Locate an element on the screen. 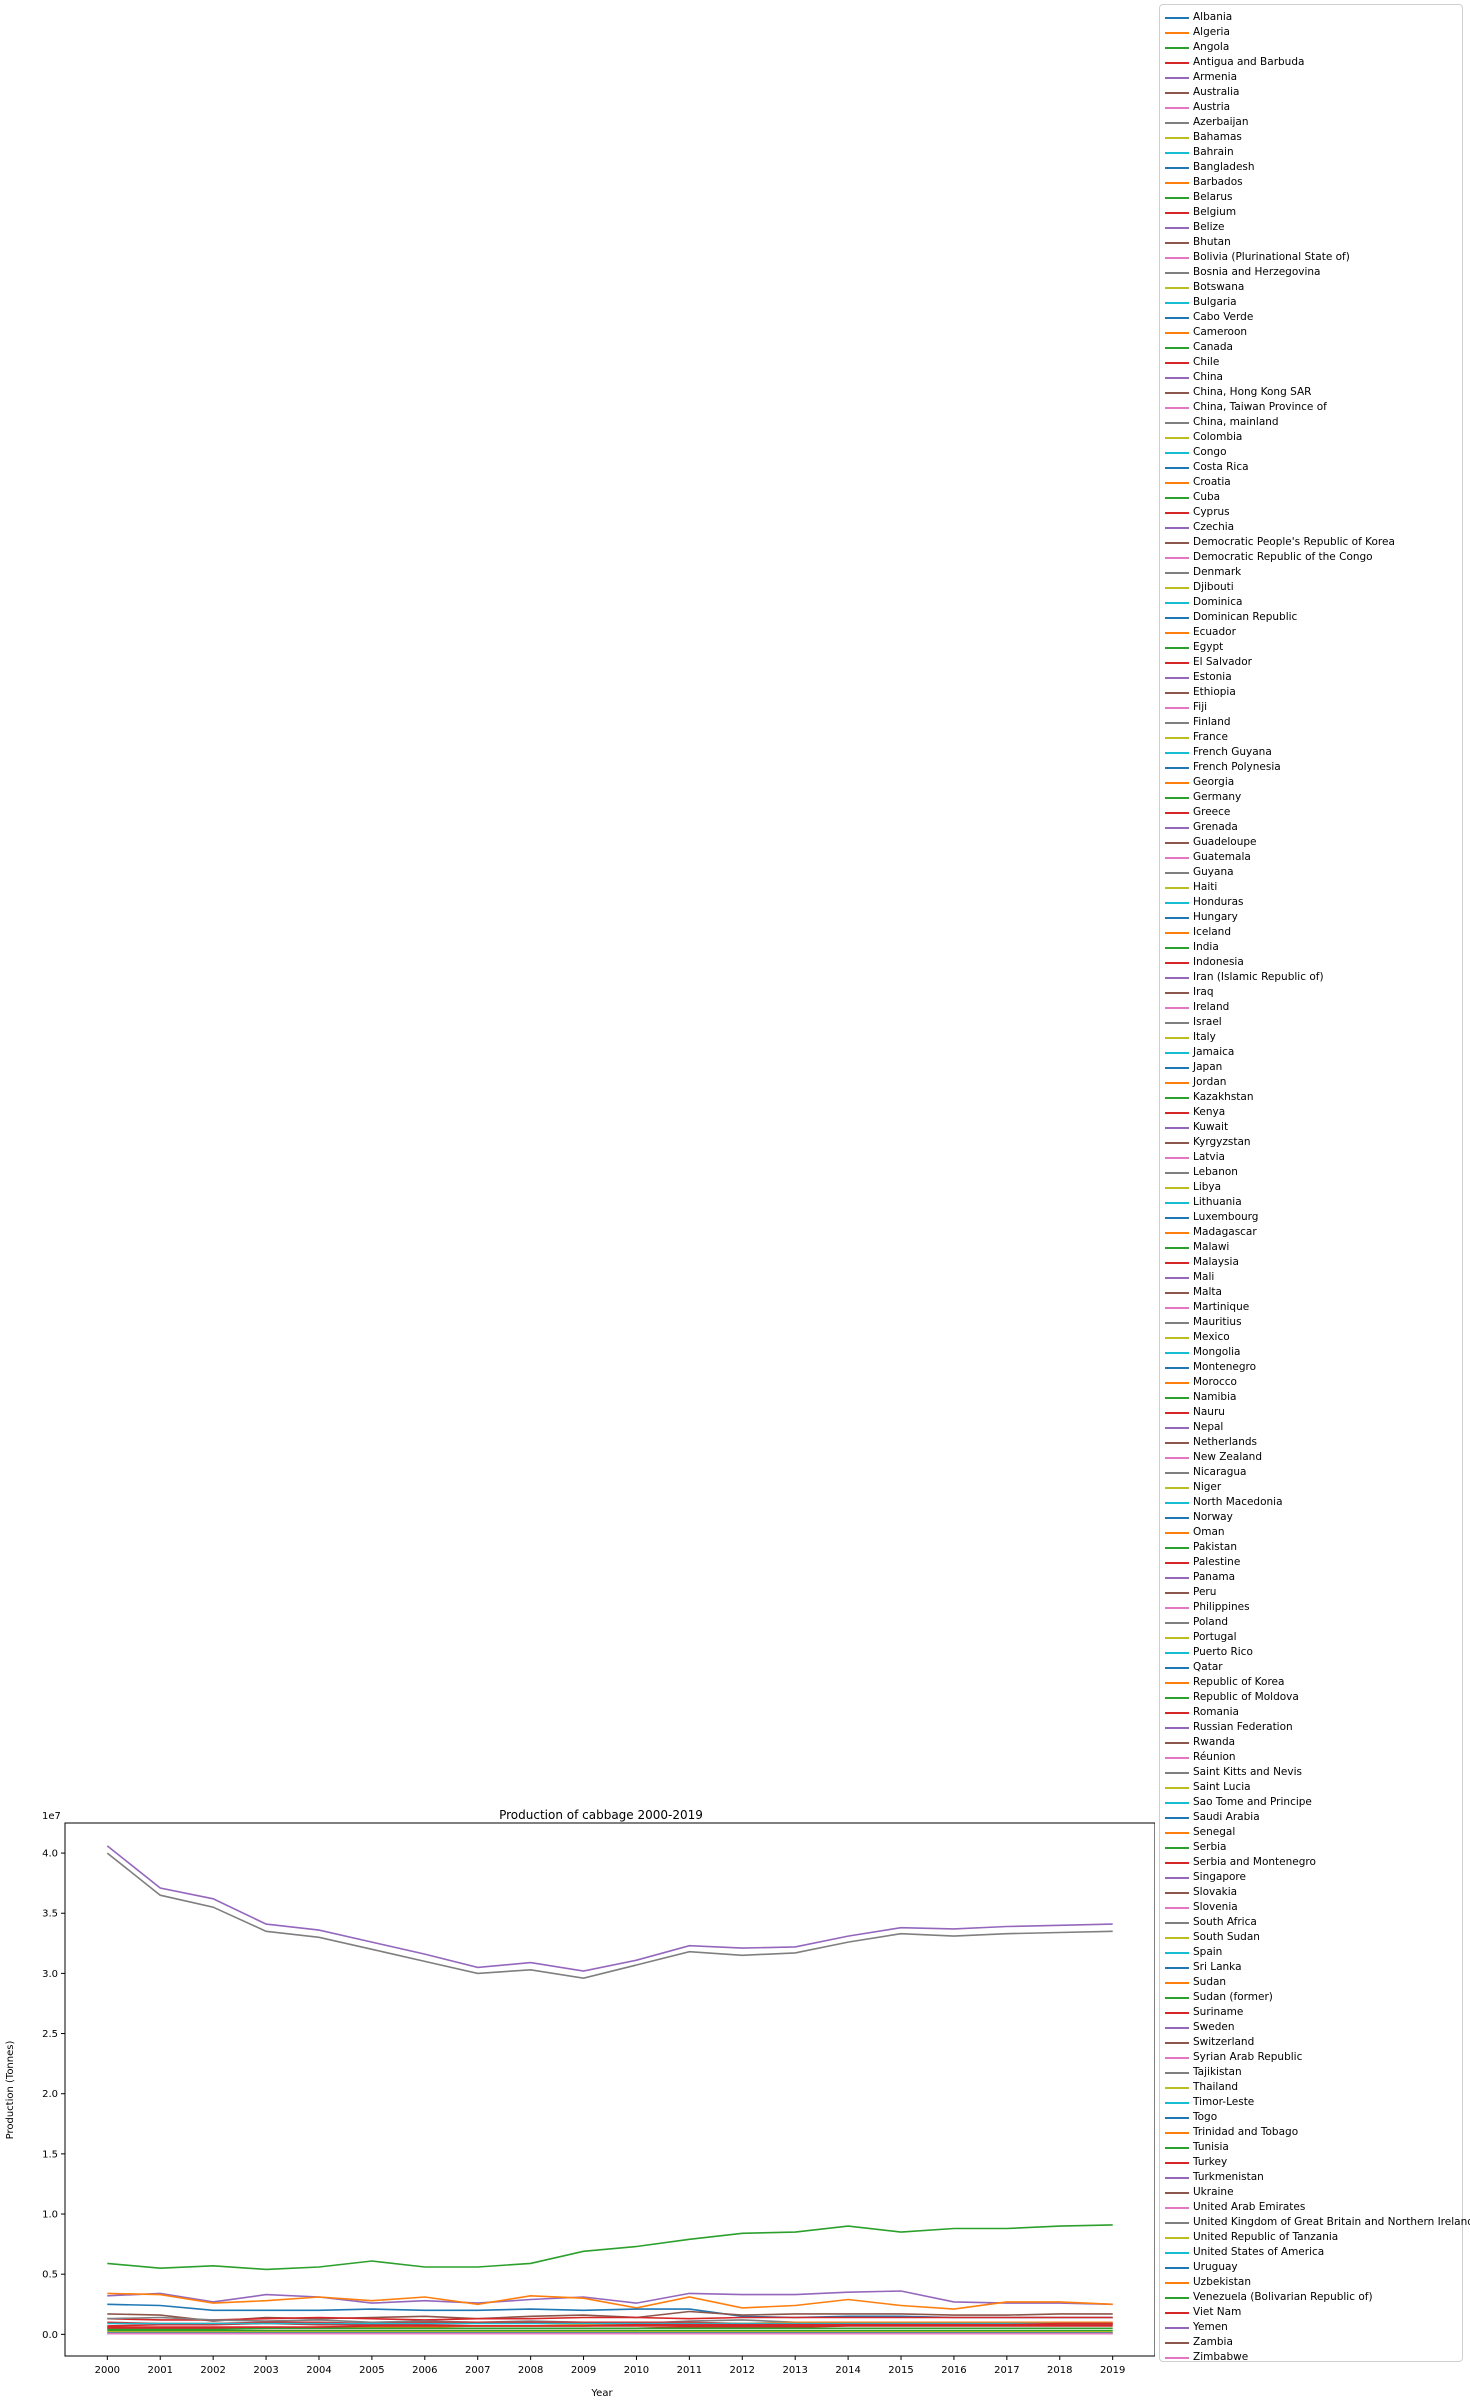 The height and width of the screenshot is (2403, 1470). x-tick-label: 2004 is located at coordinates (318, 2370).